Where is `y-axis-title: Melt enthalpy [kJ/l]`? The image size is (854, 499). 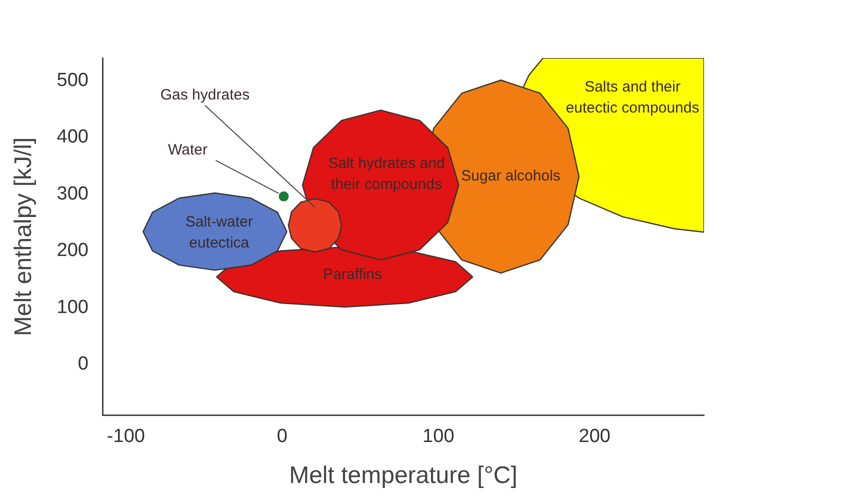 y-axis-title: Melt enthalpy [kJ/l] is located at coordinates (24, 236).